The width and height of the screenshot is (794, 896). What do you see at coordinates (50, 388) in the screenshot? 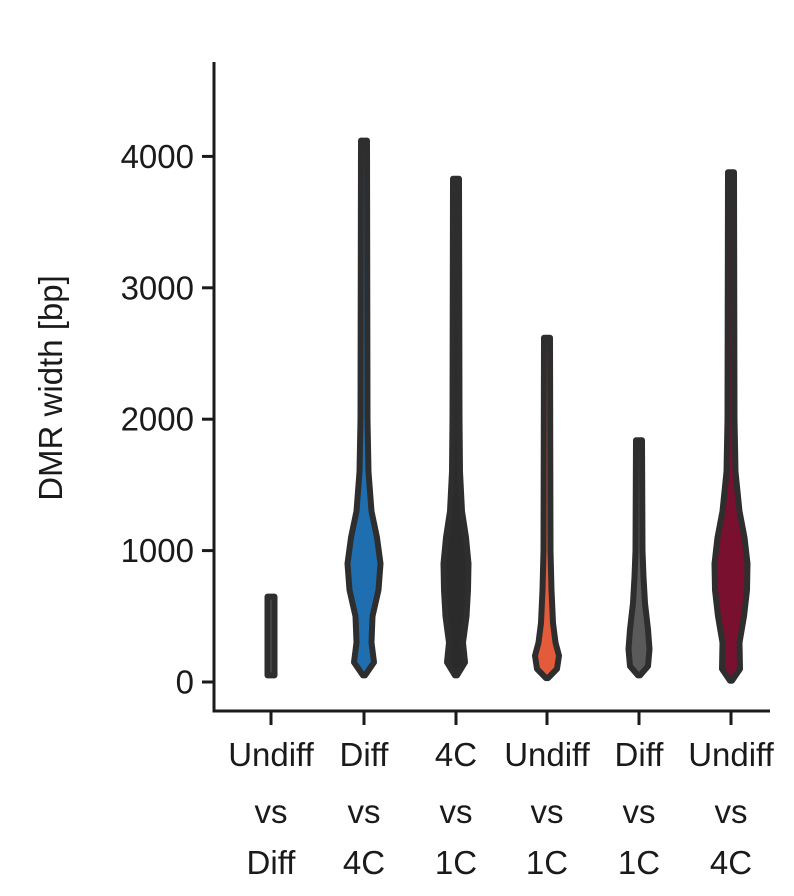
I see `y-axis-label: DMR width [bp]` at bounding box center [50, 388].